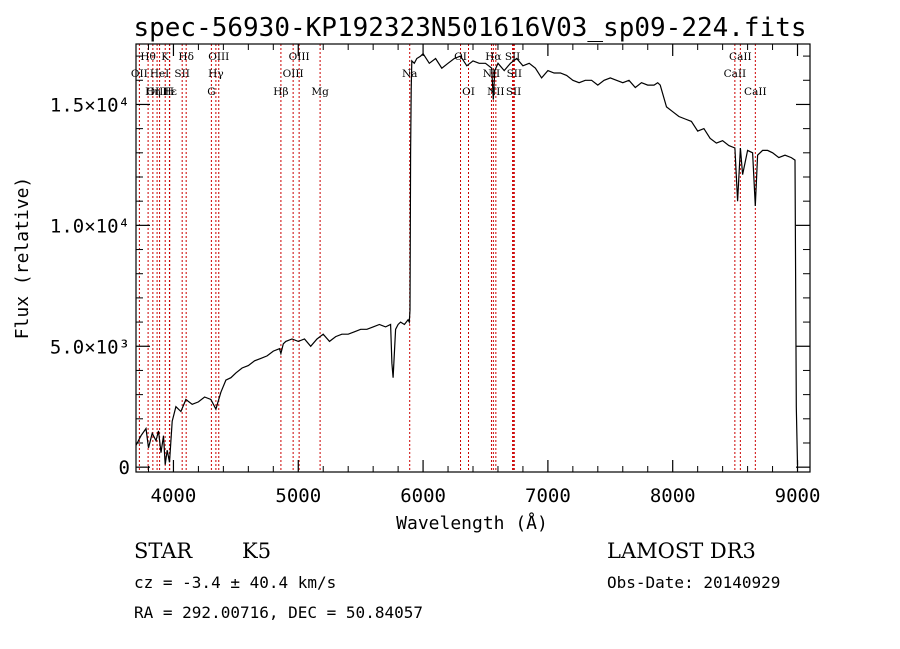 The image size is (900, 649). Describe the element at coordinates (218, 57) in the screenshot. I see `line-label-10: OIII` at that location.